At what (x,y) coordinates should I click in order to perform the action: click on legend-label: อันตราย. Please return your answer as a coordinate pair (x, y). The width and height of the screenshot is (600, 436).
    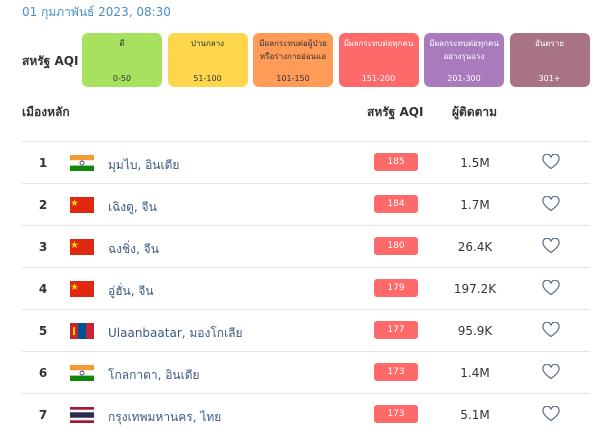
    Looking at the image, I should click on (549, 43).